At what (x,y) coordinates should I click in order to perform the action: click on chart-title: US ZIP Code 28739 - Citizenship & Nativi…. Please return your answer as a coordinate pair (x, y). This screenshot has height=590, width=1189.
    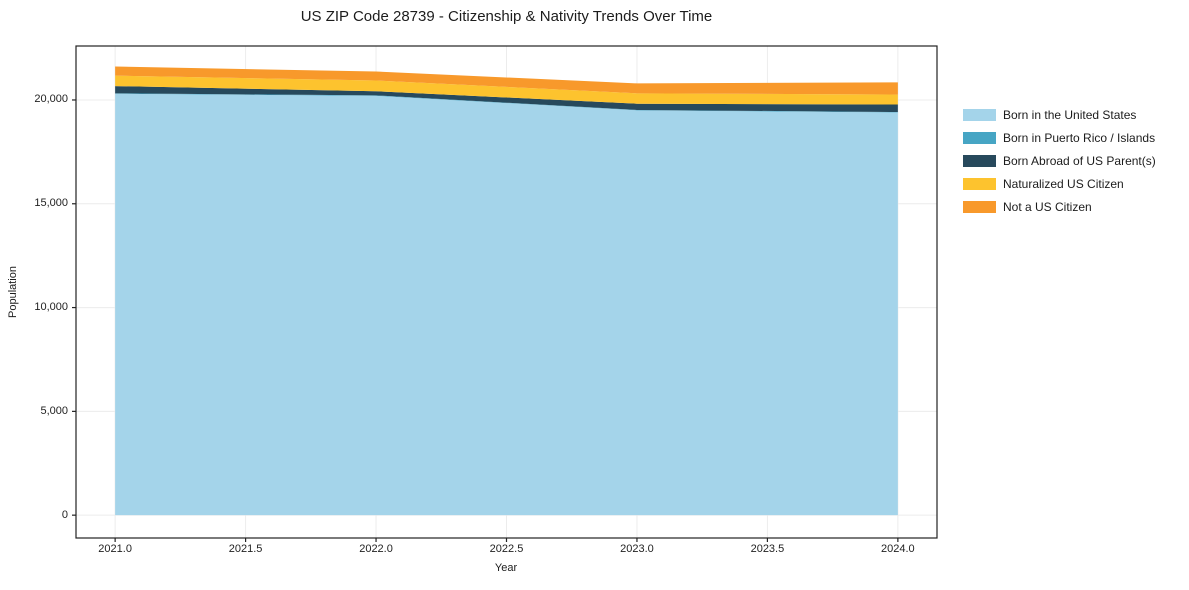
    Looking at the image, I should click on (506, 16).